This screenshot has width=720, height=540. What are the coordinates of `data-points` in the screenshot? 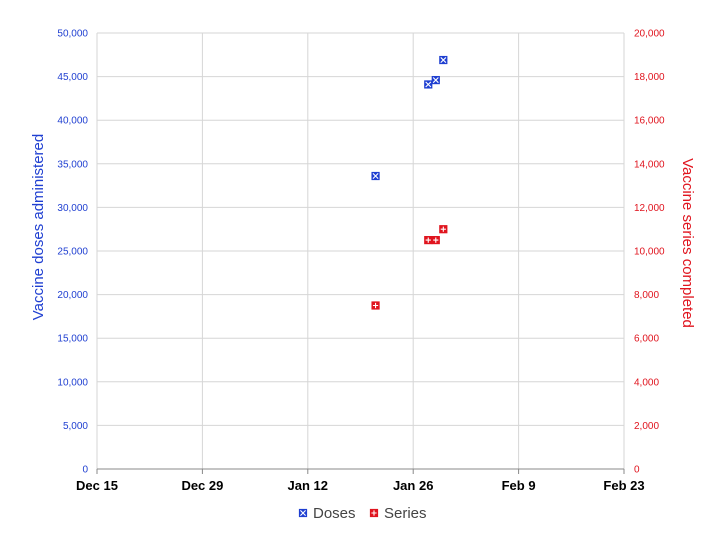 It's located at (409, 182).